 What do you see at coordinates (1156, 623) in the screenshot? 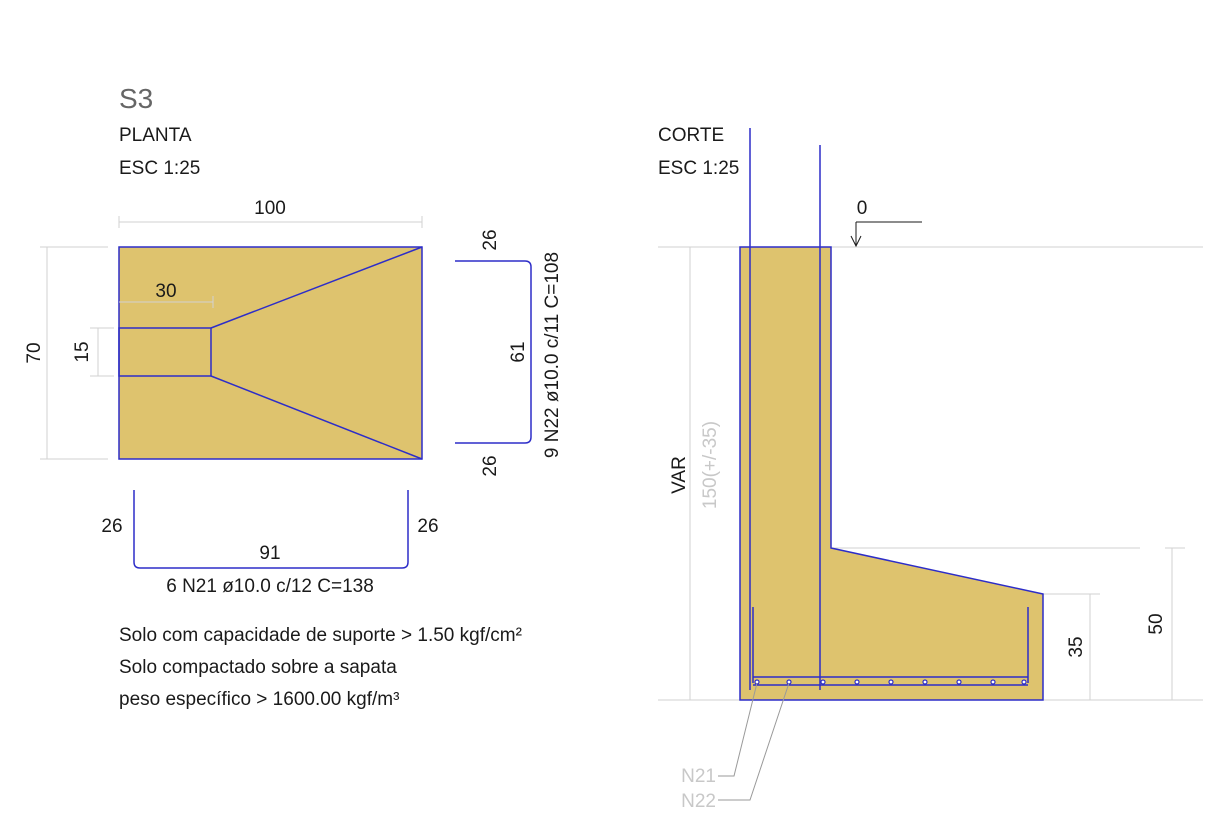
I see `total-height-label: 50` at bounding box center [1156, 623].